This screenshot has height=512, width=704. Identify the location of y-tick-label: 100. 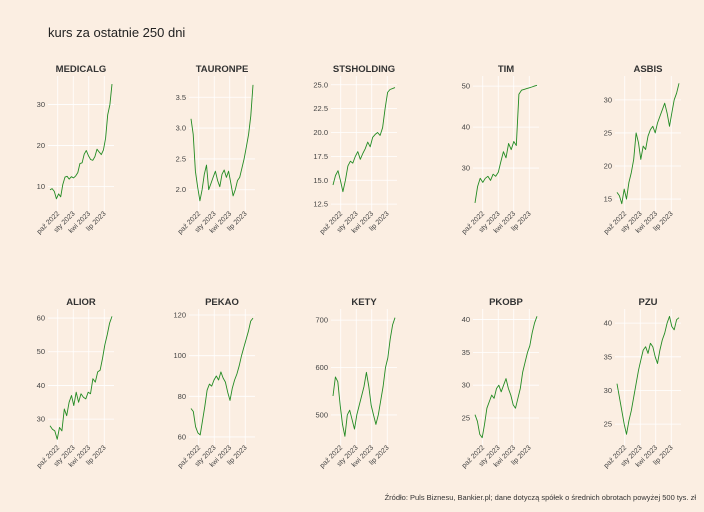
(179, 355).